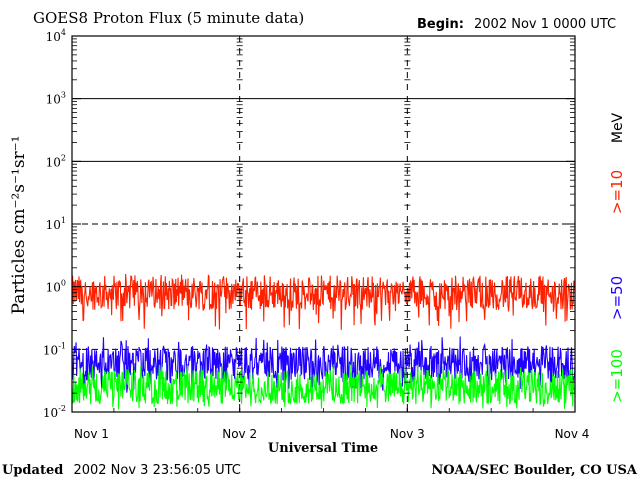 This screenshot has width=640, height=480. I want to click on y-tick-label: 10⁴, so click(56, 36).